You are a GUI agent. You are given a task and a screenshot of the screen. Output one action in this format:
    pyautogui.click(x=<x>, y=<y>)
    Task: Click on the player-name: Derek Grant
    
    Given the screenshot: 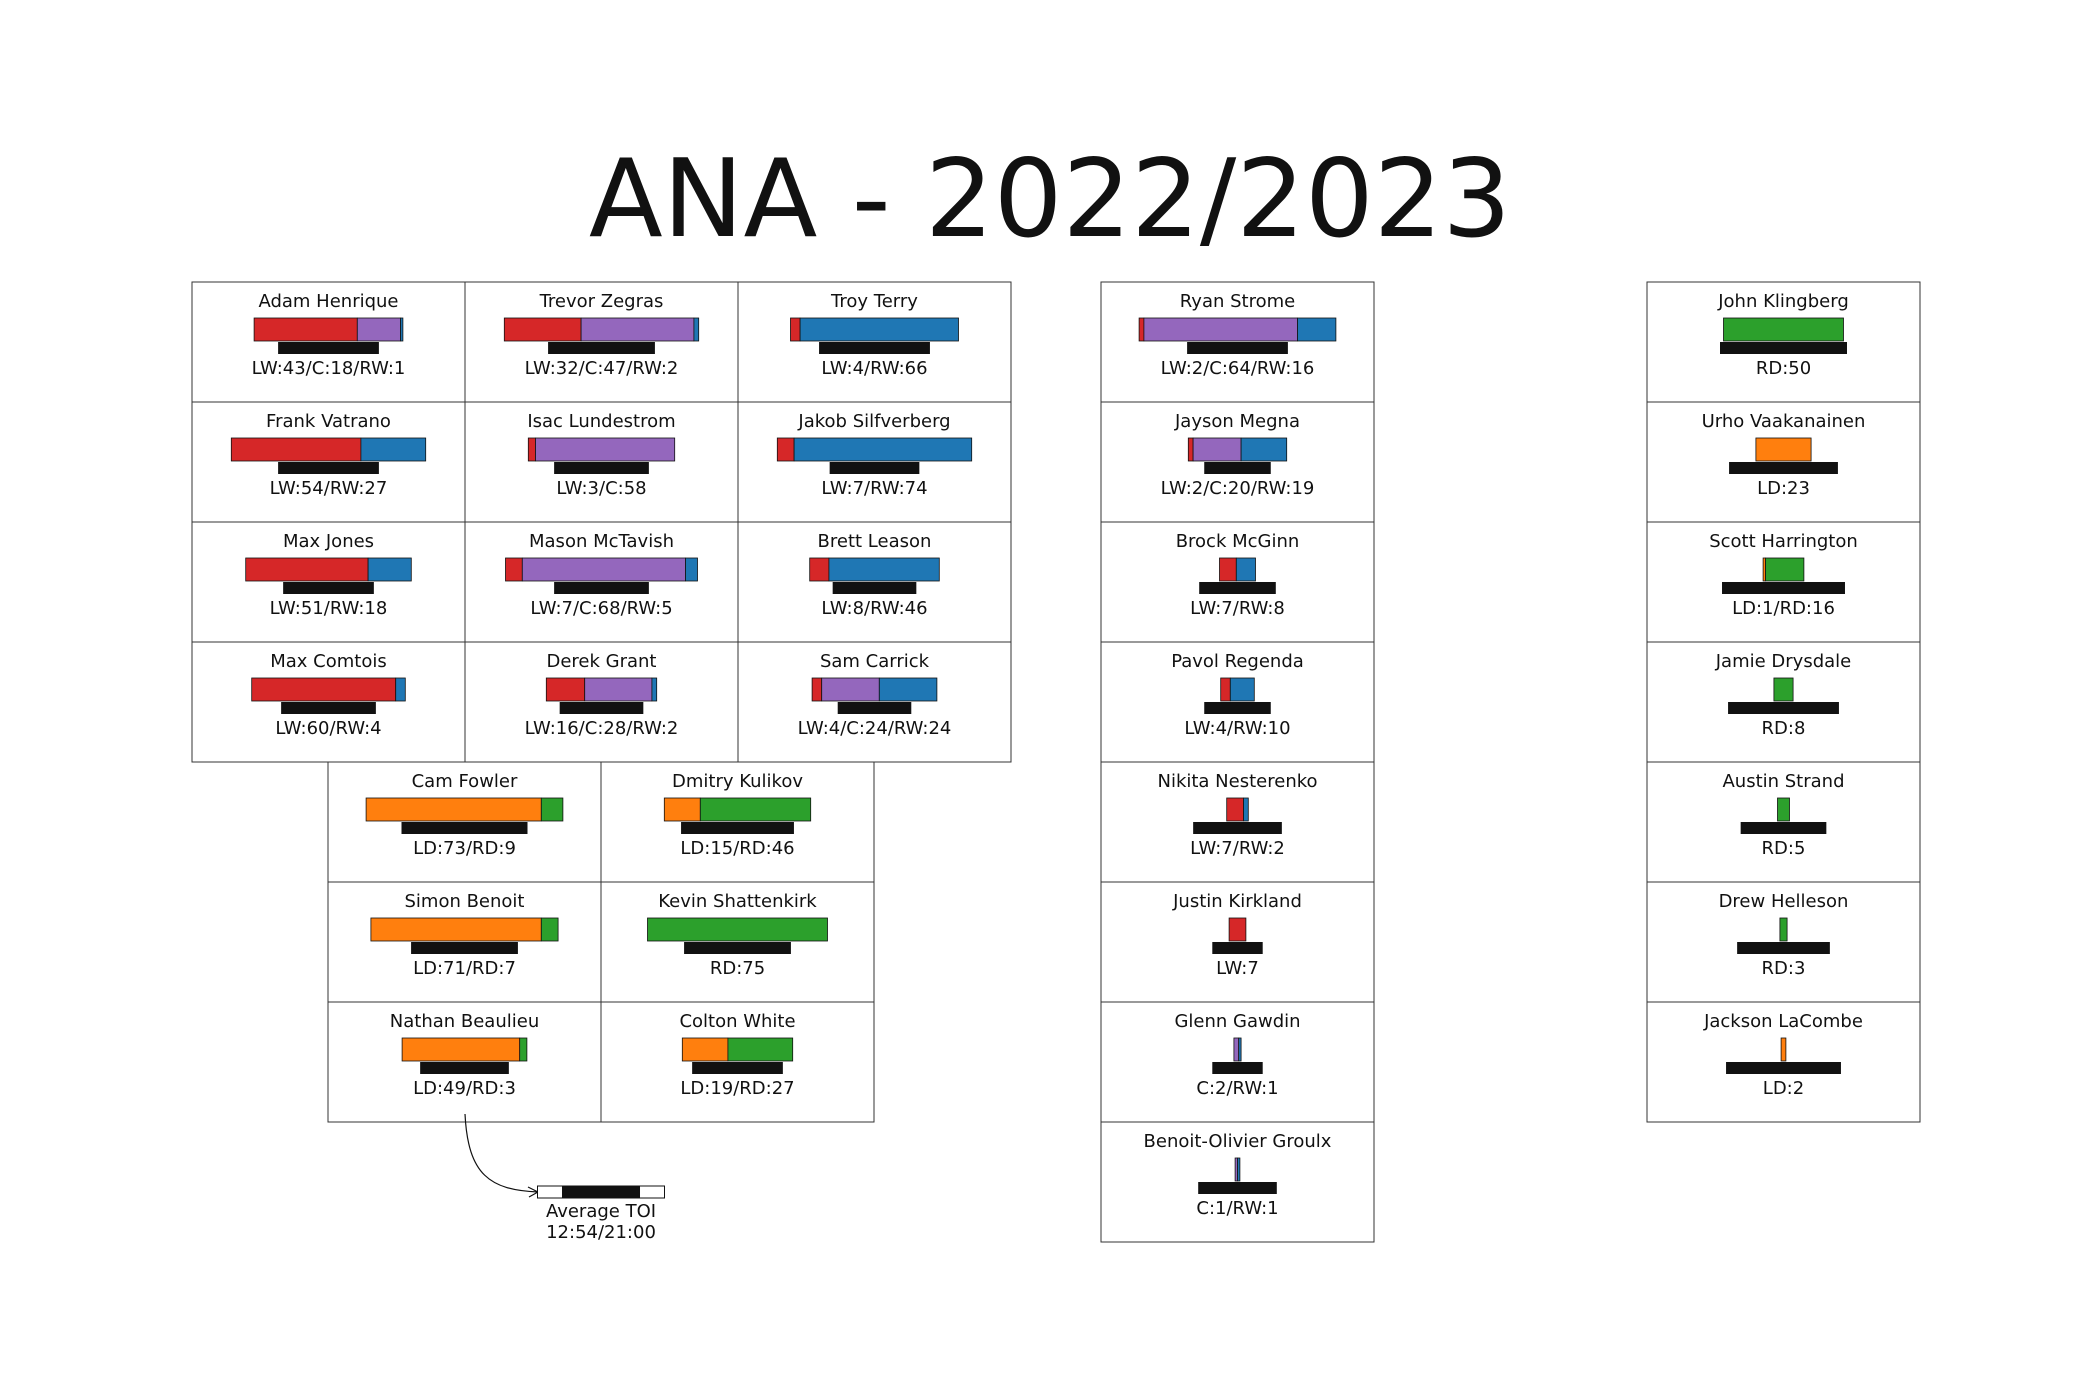 What is the action you would take?
    pyautogui.click(x=601, y=661)
    